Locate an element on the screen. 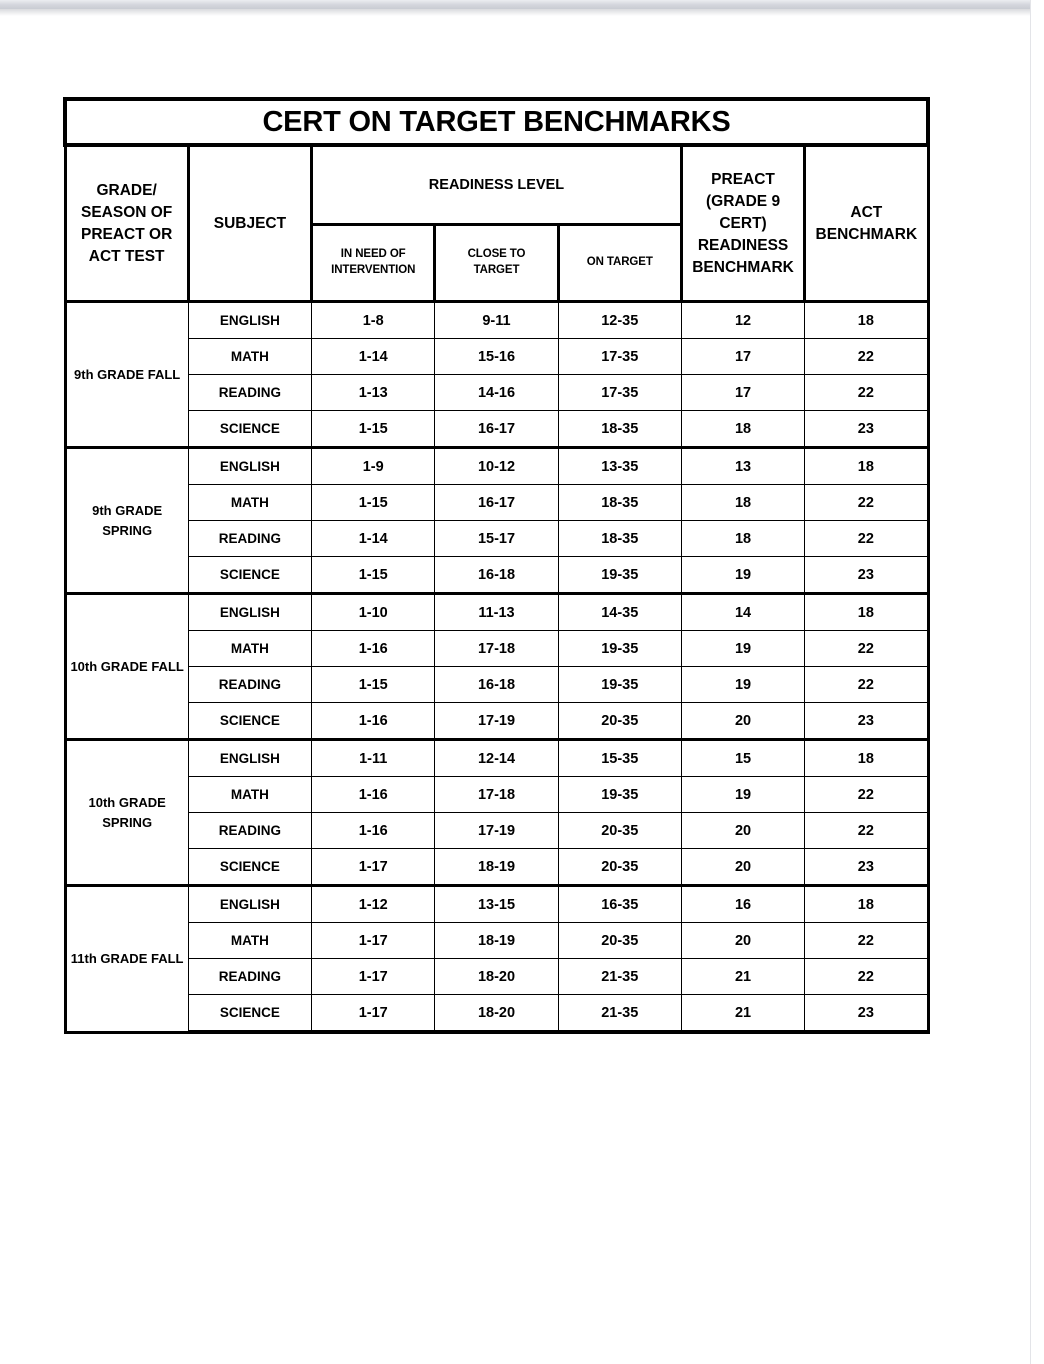 This screenshot has width=1044, height=1364. page-top-band is located at coordinates (515, 4).